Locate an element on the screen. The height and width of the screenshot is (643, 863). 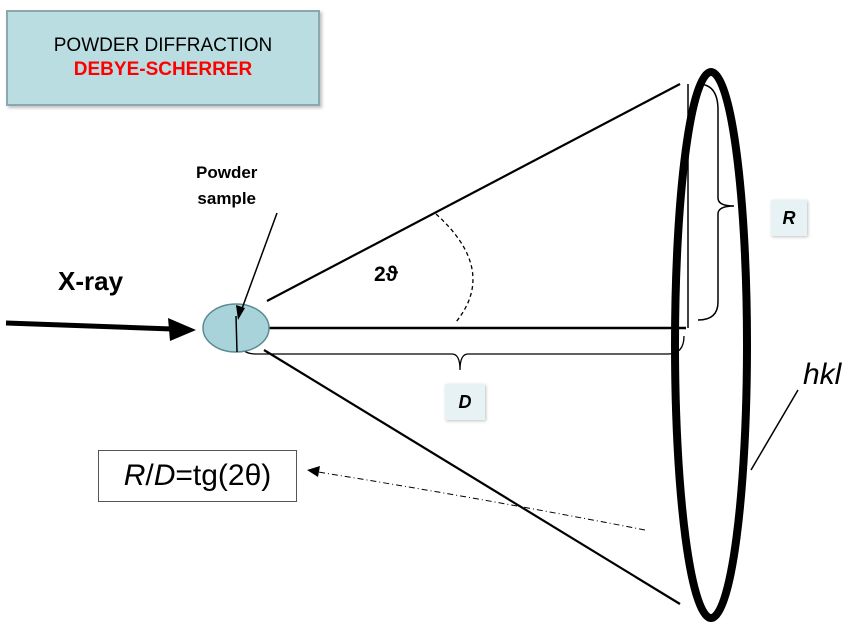
hkl-label: hkl is located at coordinates (822, 374).